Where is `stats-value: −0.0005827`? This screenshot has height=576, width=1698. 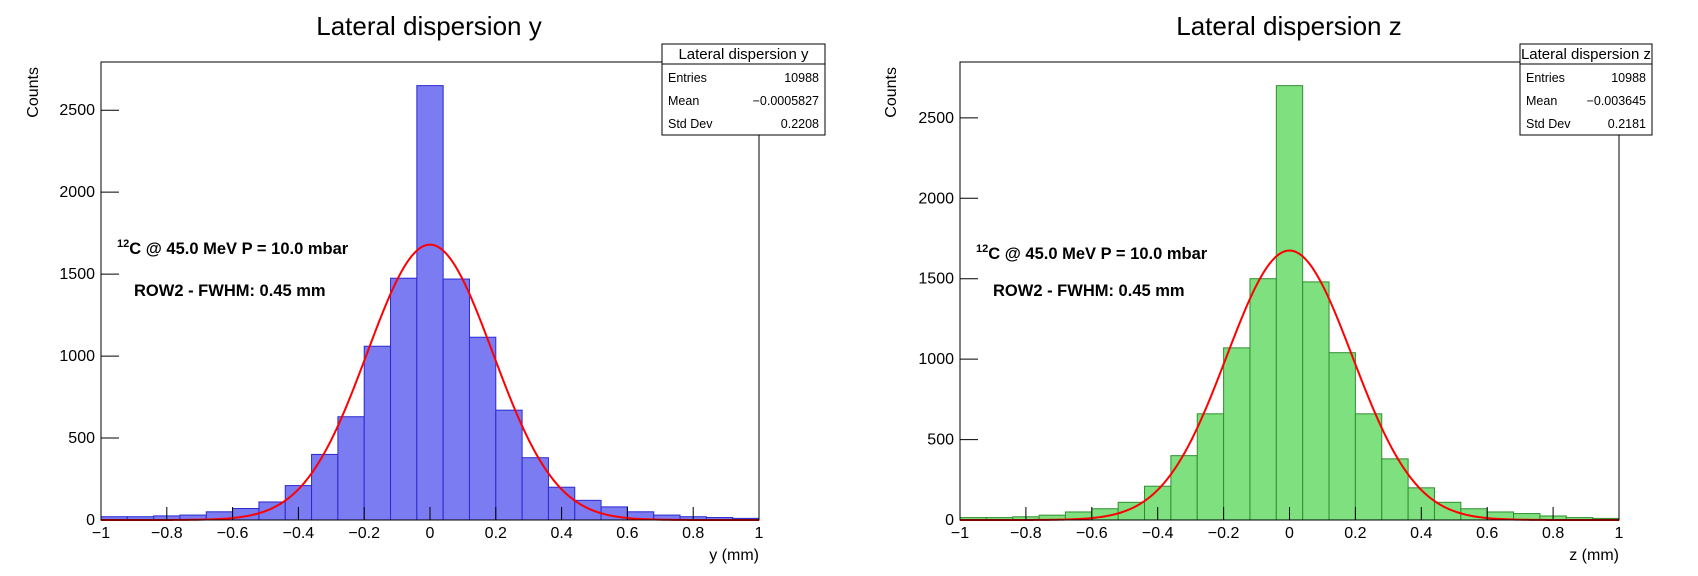 stats-value: −0.0005827 is located at coordinates (786, 101).